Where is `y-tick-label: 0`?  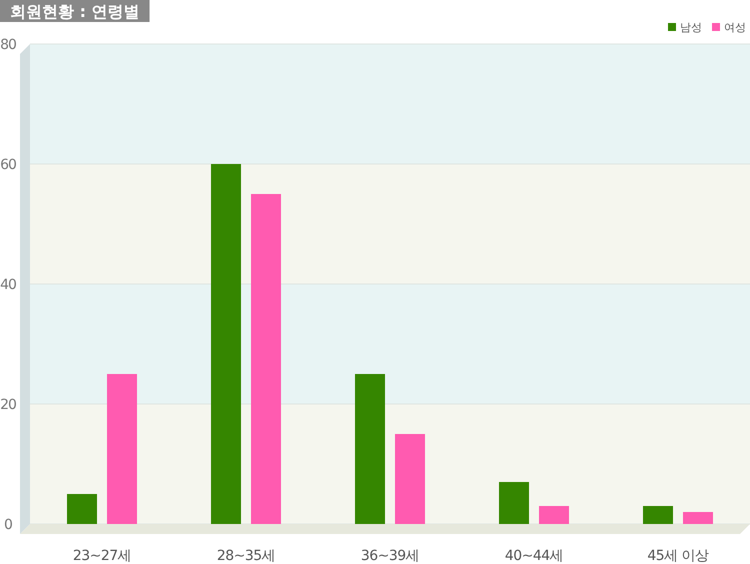
y-tick-label: 0 is located at coordinates (8, 525).